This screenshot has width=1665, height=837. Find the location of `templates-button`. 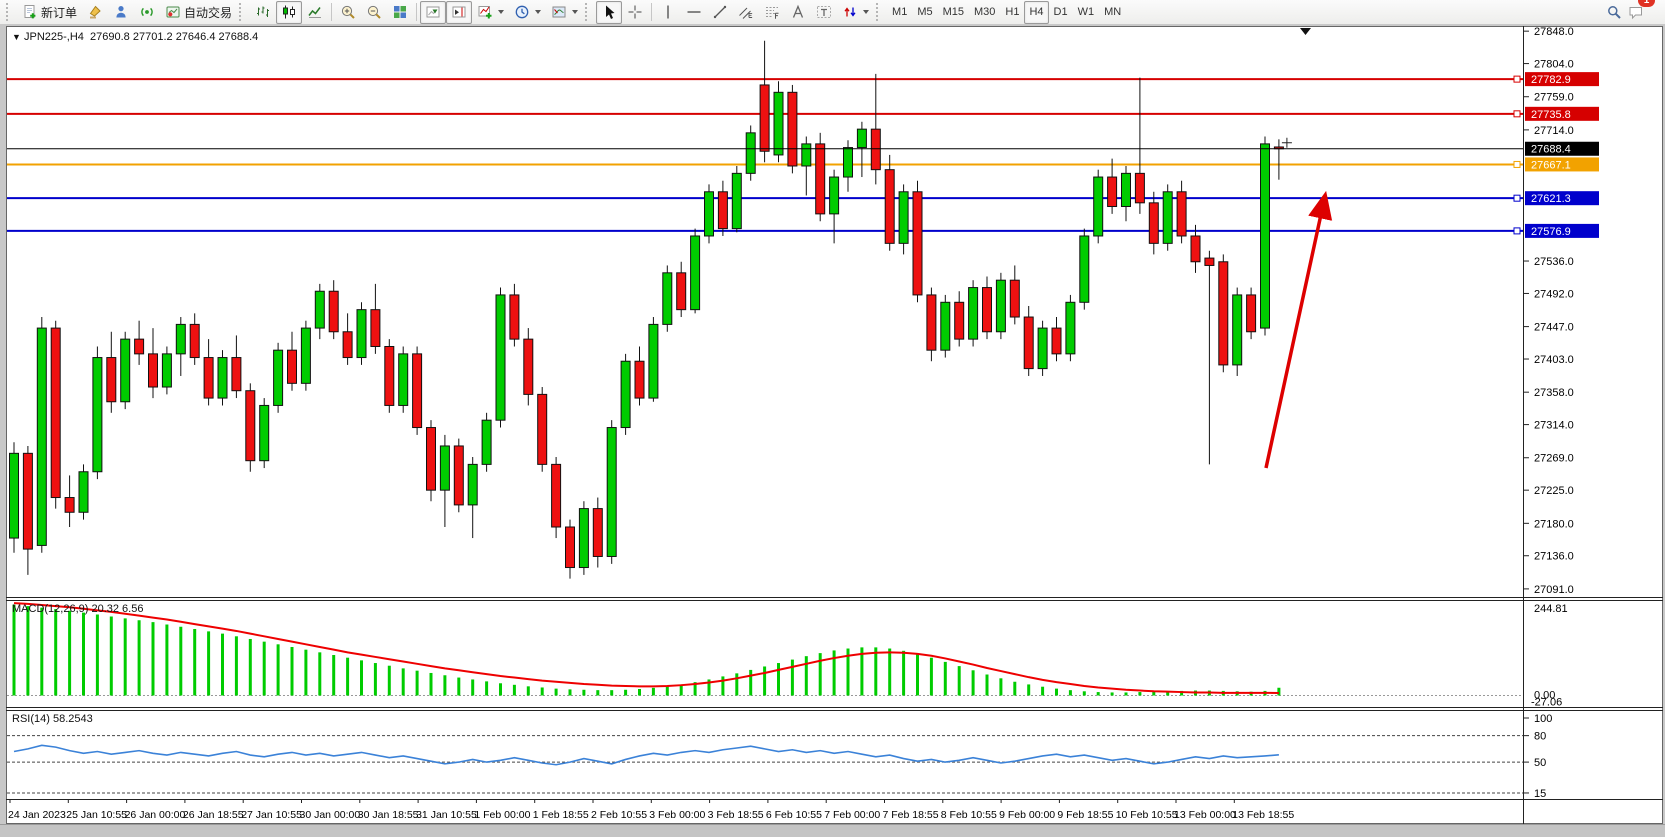

templates-button is located at coordinates (564, 12).